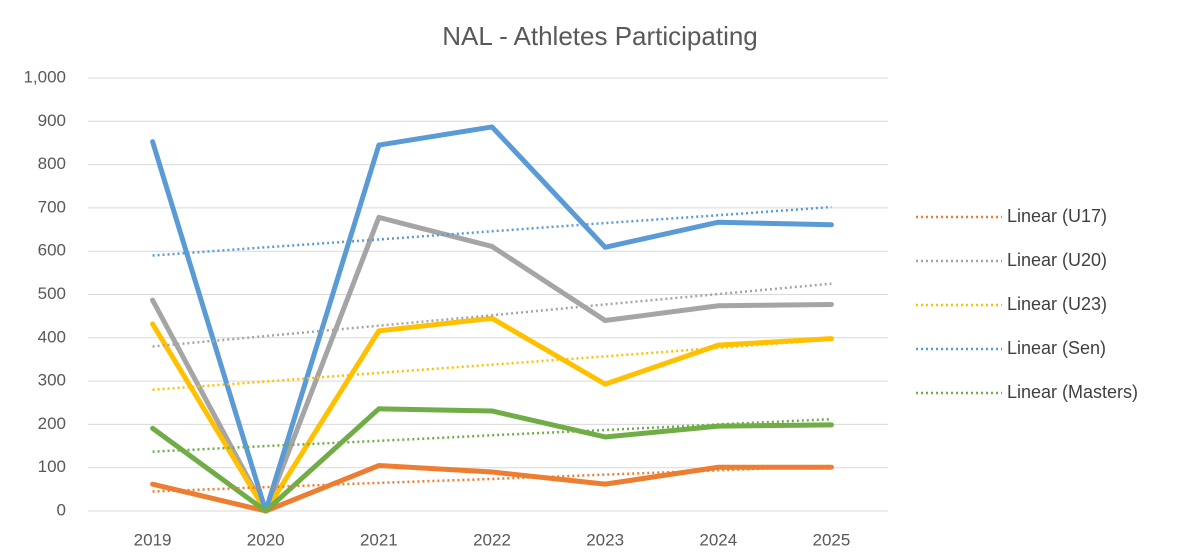 This screenshot has height=554, width=1188. I want to click on x-tick-label: 2024, so click(718, 539).